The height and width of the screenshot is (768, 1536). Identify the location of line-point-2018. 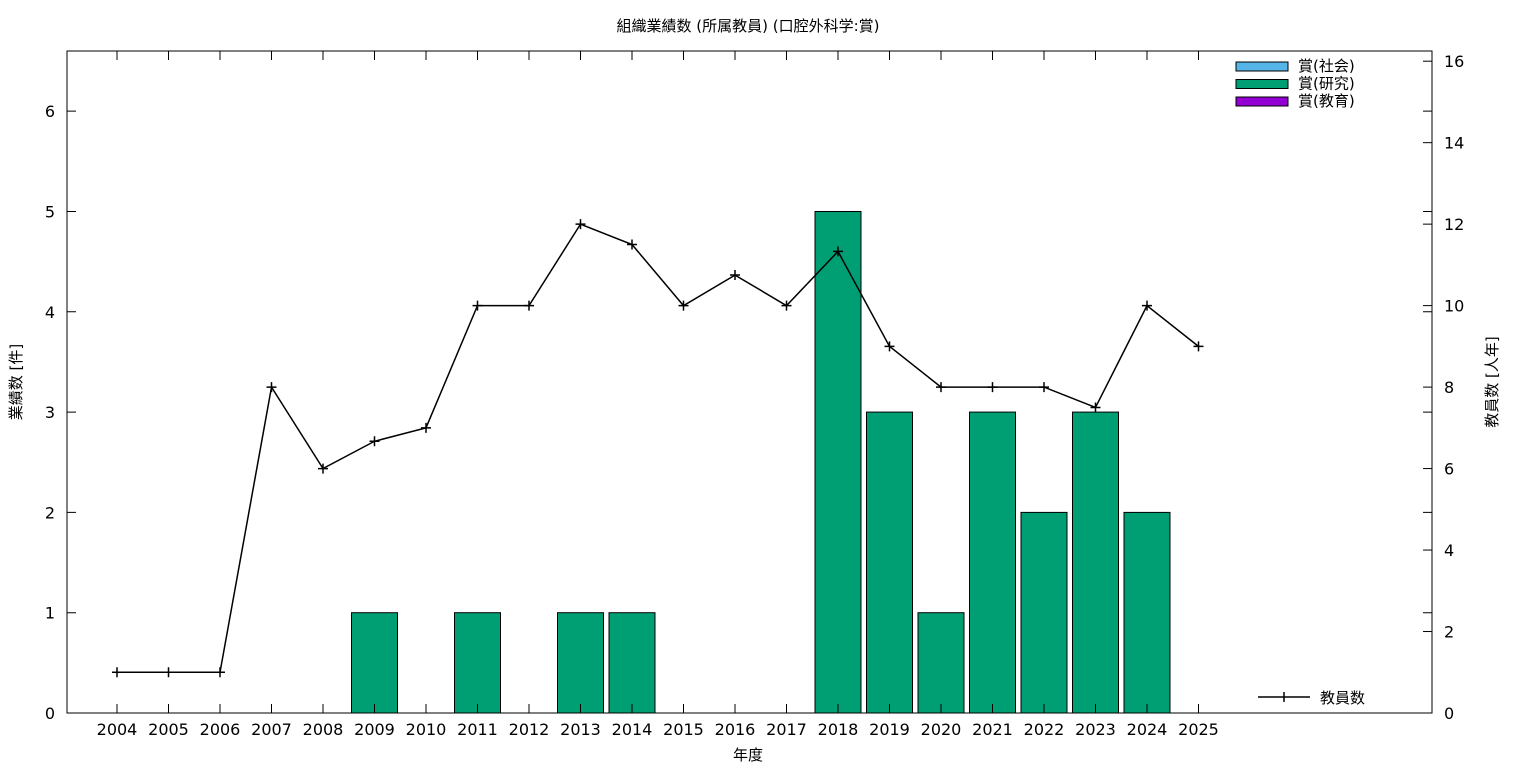
(838, 251).